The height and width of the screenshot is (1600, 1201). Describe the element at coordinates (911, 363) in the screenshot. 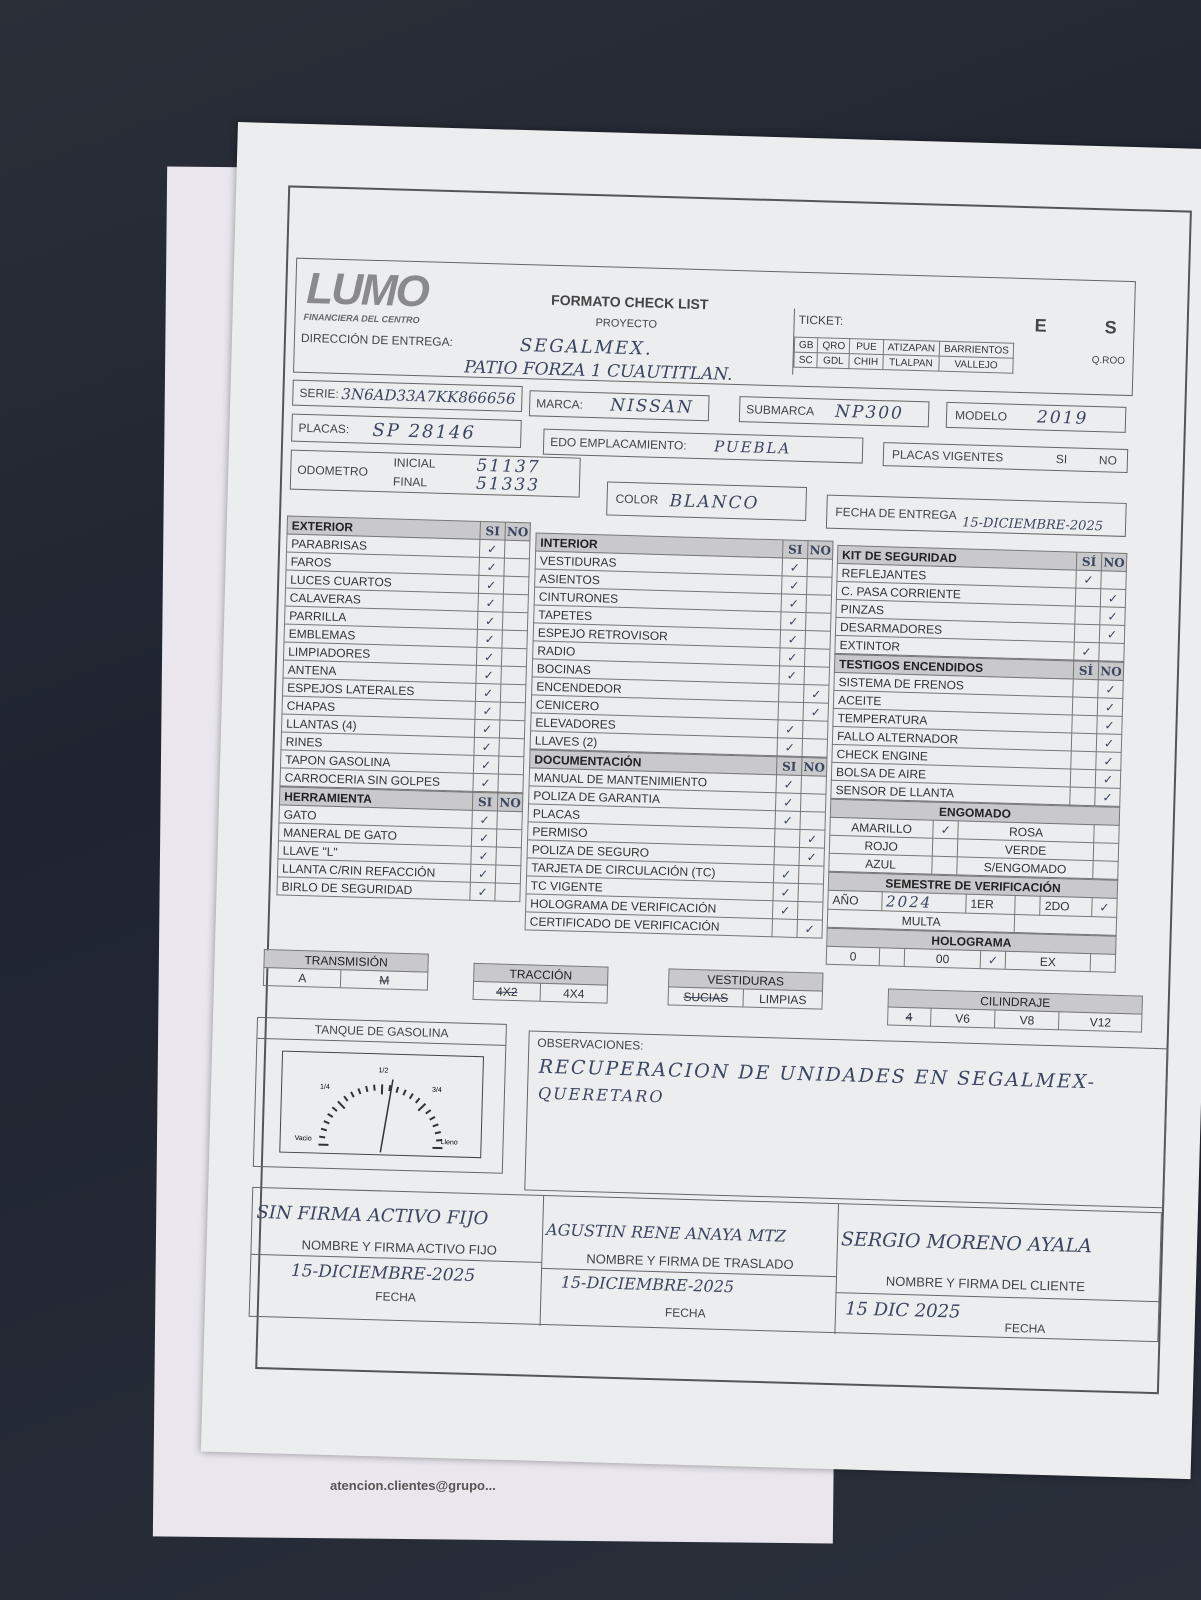

I see `location-option: TLALPAN` at that location.